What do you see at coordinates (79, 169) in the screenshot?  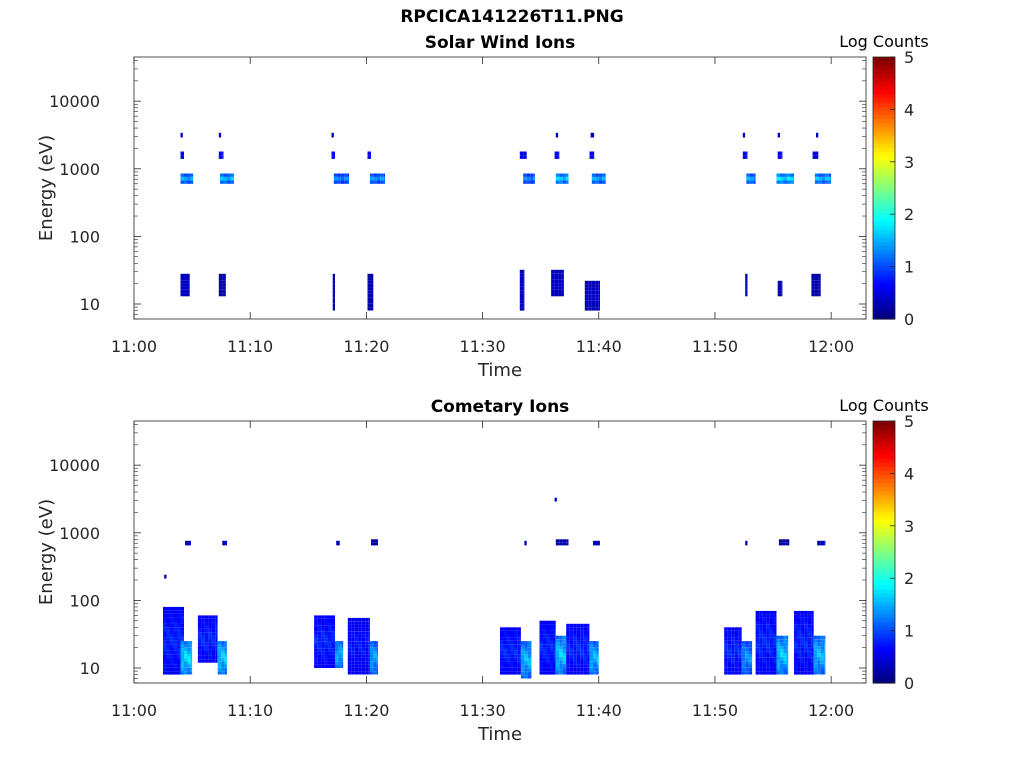 I see `y-tick-label: 1000` at bounding box center [79, 169].